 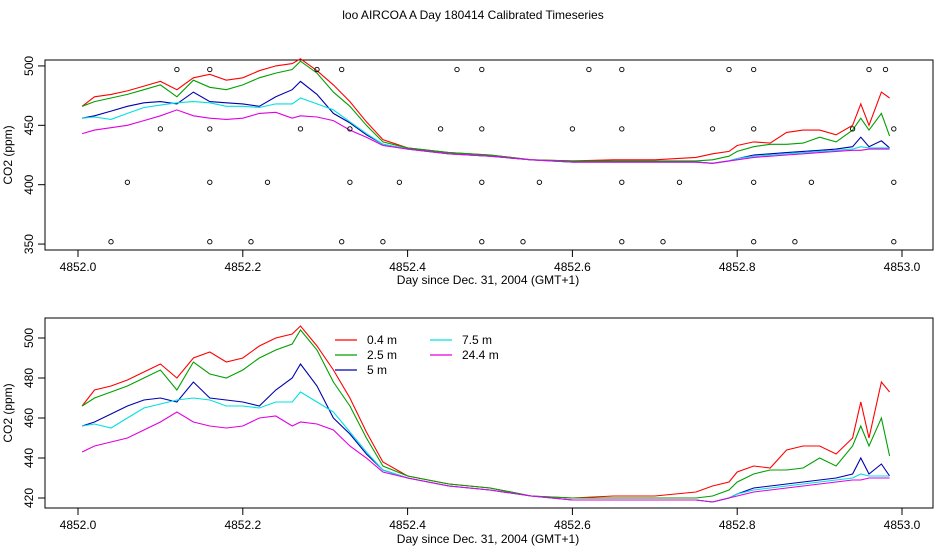 What do you see at coordinates (480, 355) in the screenshot?
I see `legend-label: 24.4 m` at bounding box center [480, 355].